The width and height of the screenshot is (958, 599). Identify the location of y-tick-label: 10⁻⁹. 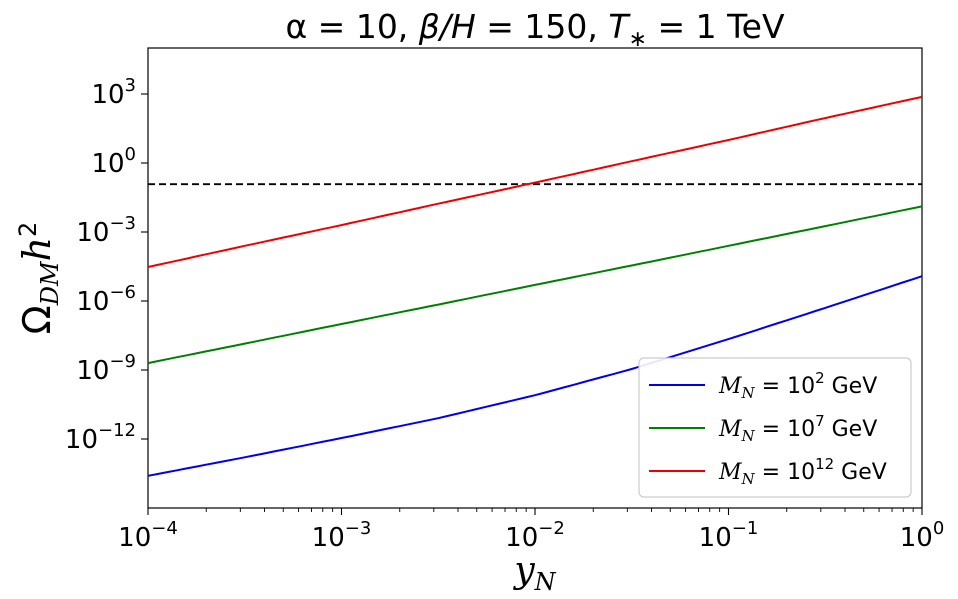
(106, 368).